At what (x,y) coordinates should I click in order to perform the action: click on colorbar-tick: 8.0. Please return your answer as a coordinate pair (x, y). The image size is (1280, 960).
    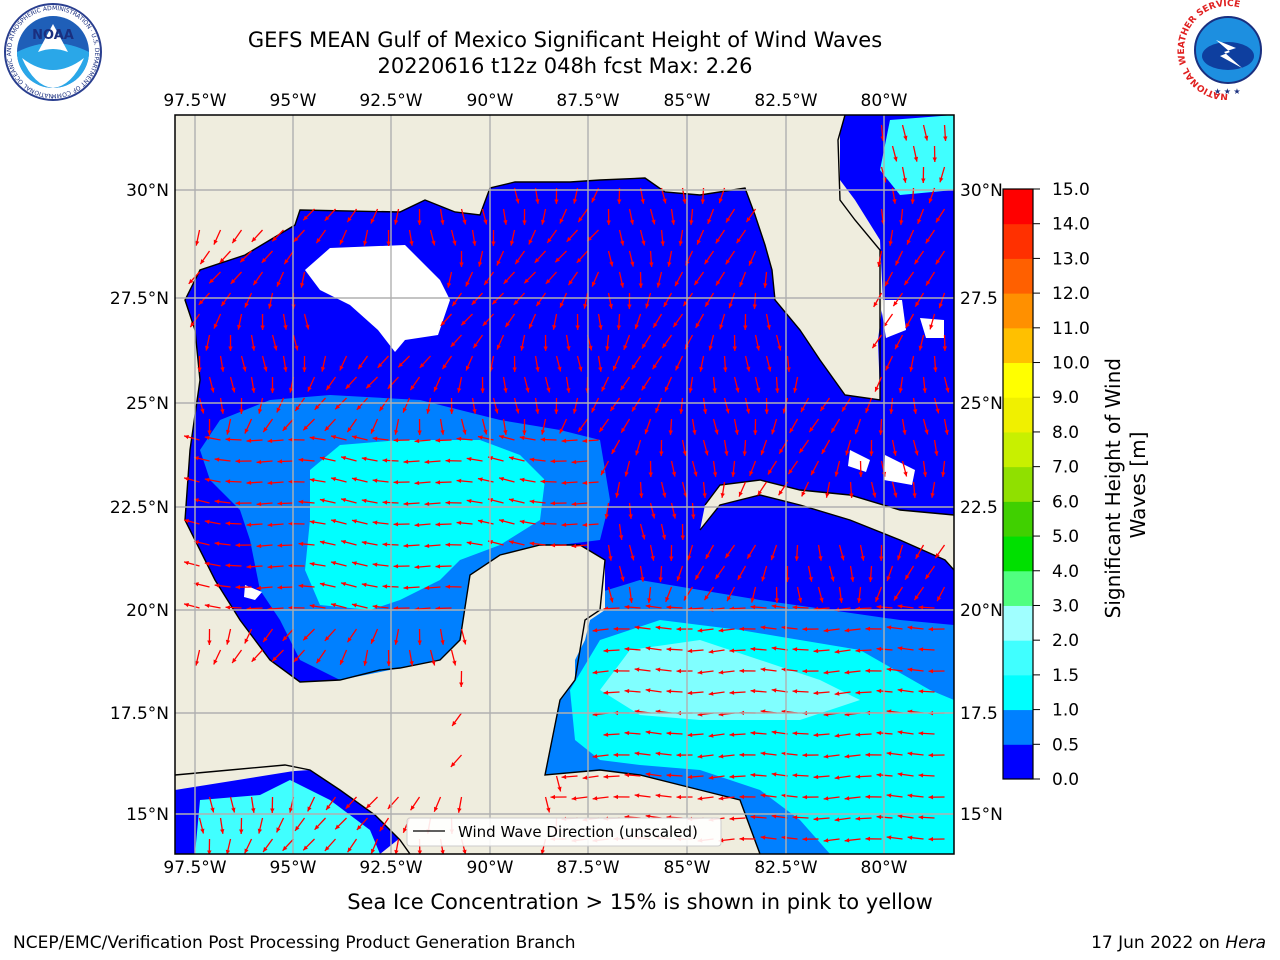
    Looking at the image, I should click on (1065, 433).